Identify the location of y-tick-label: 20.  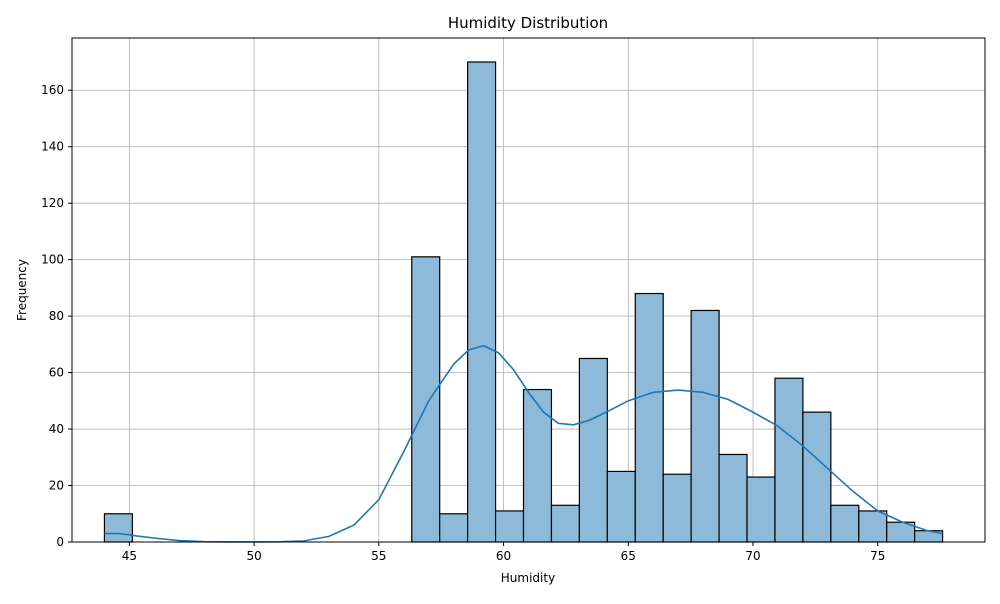
(56, 486).